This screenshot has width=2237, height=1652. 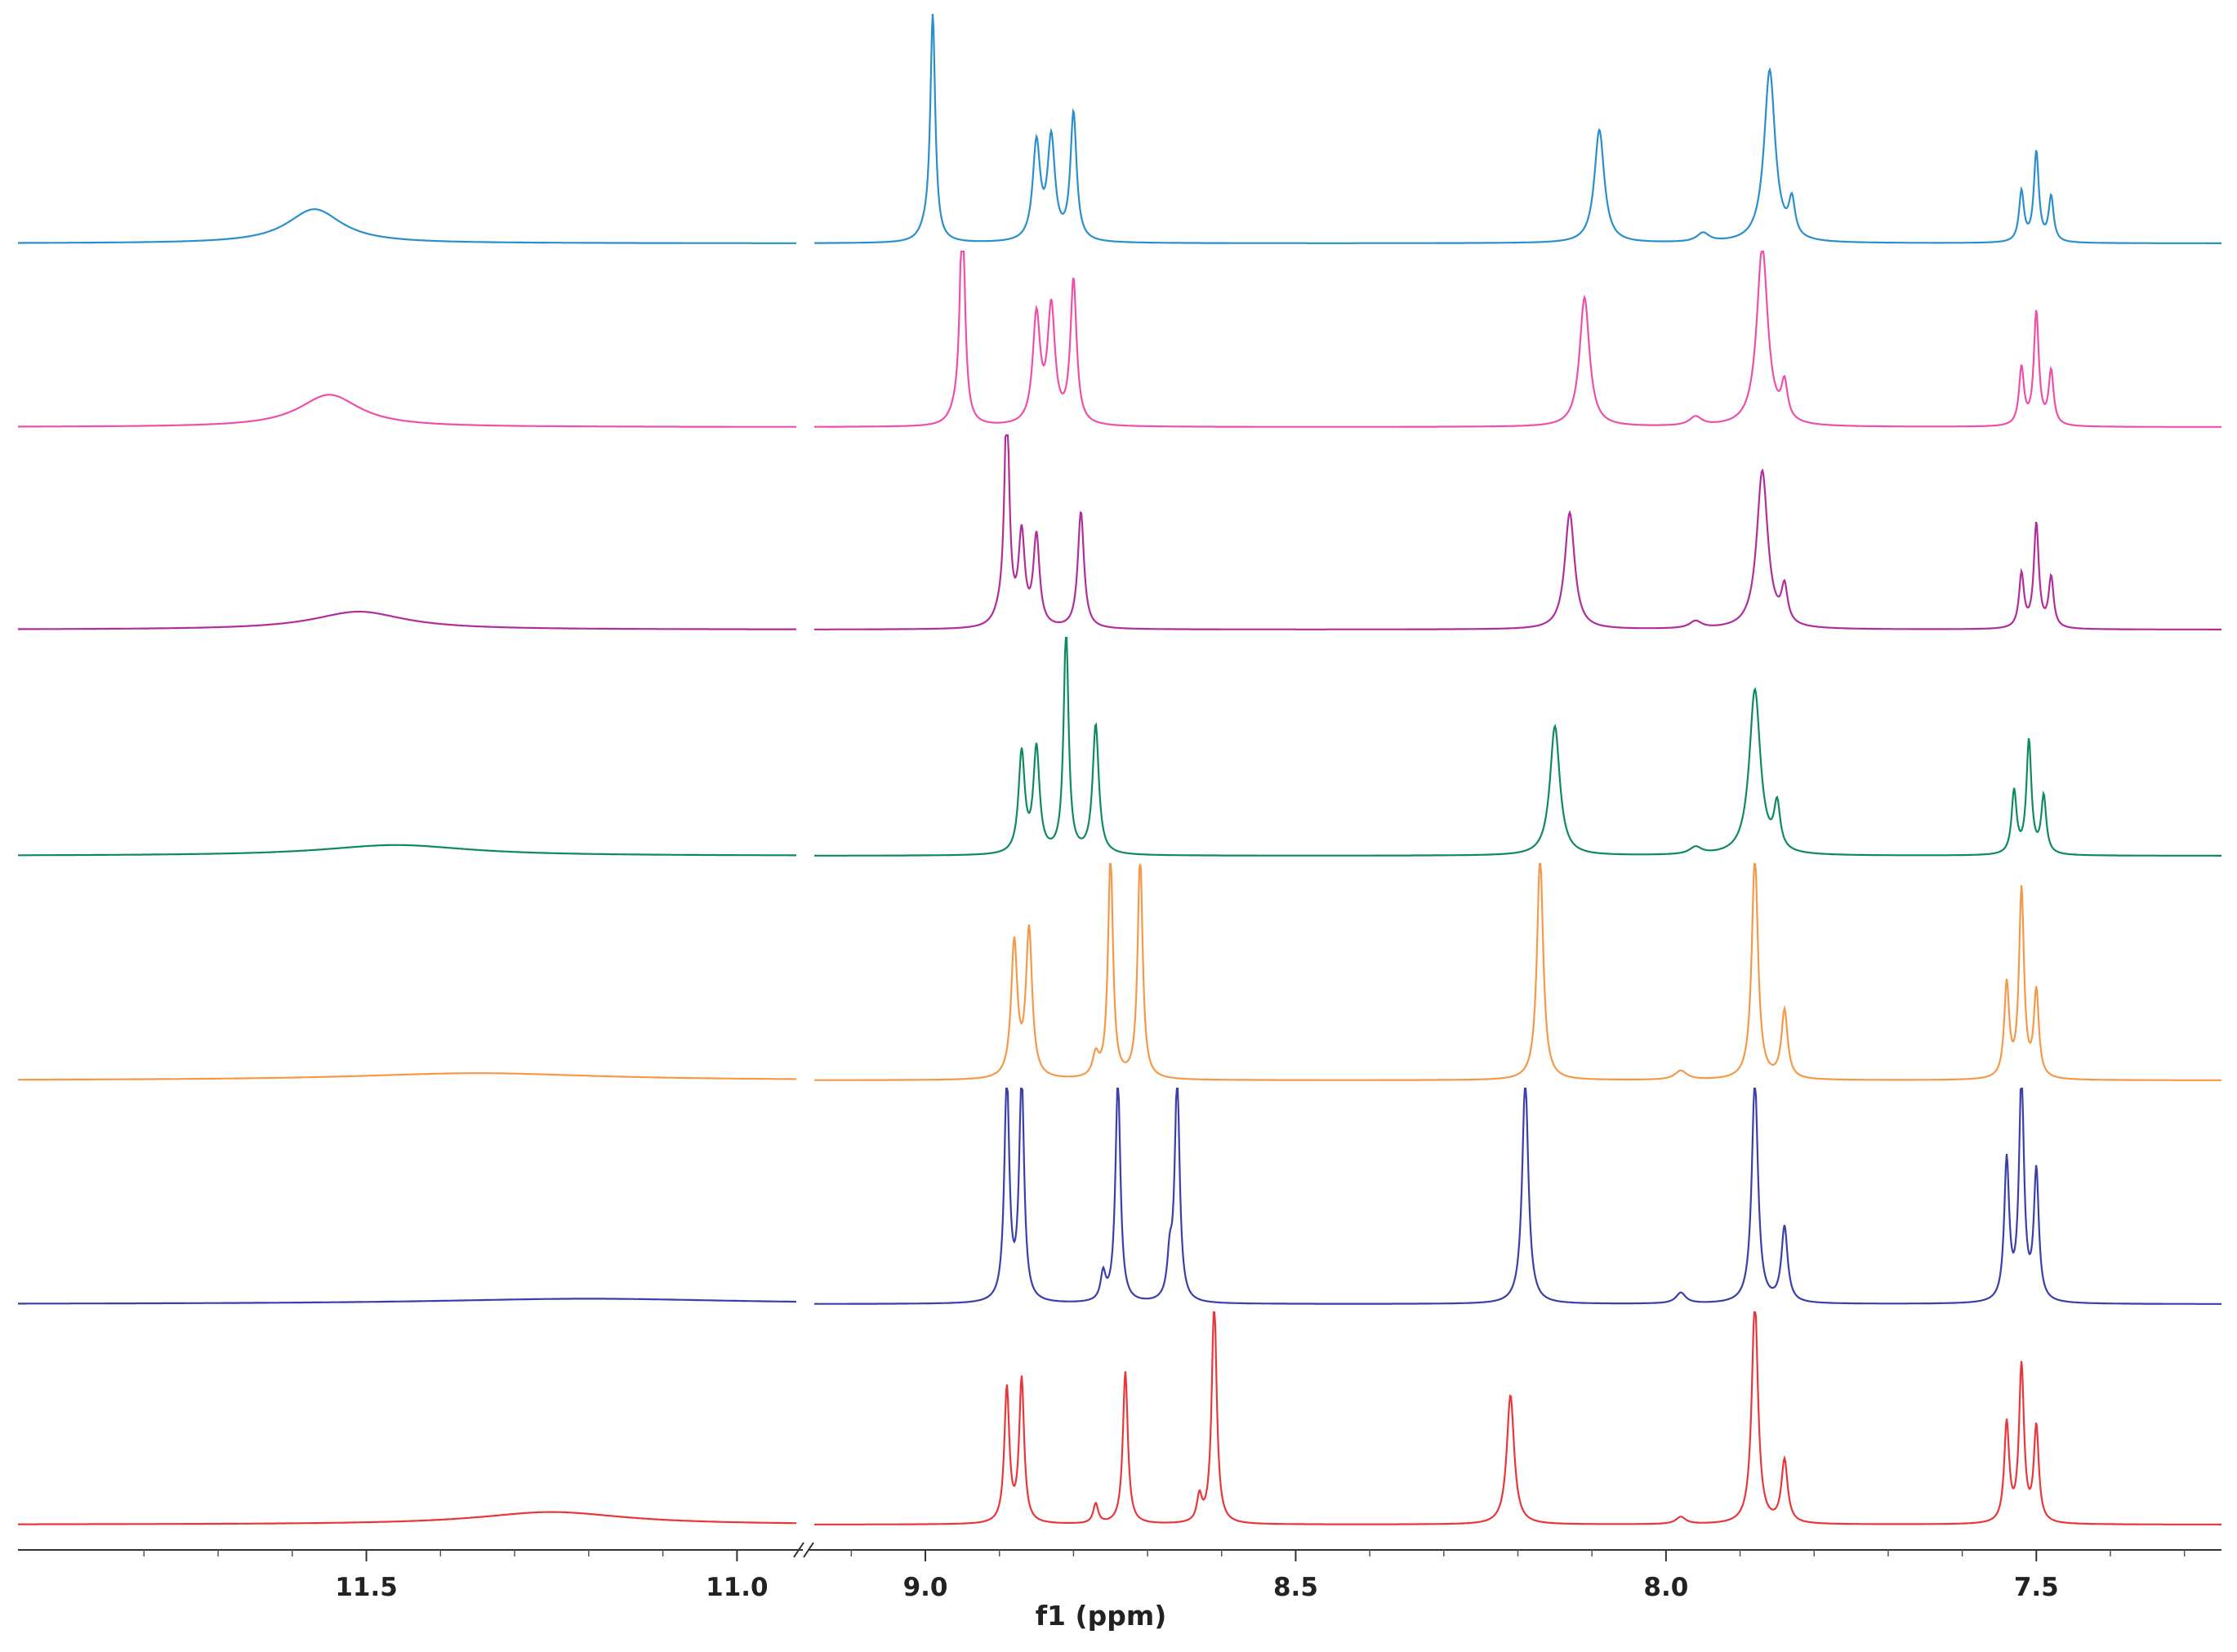 What do you see at coordinates (1101, 1616) in the screenshot?
I see `x-axis-title: f1 (ppm)` at bounding box center [1101, 1616].